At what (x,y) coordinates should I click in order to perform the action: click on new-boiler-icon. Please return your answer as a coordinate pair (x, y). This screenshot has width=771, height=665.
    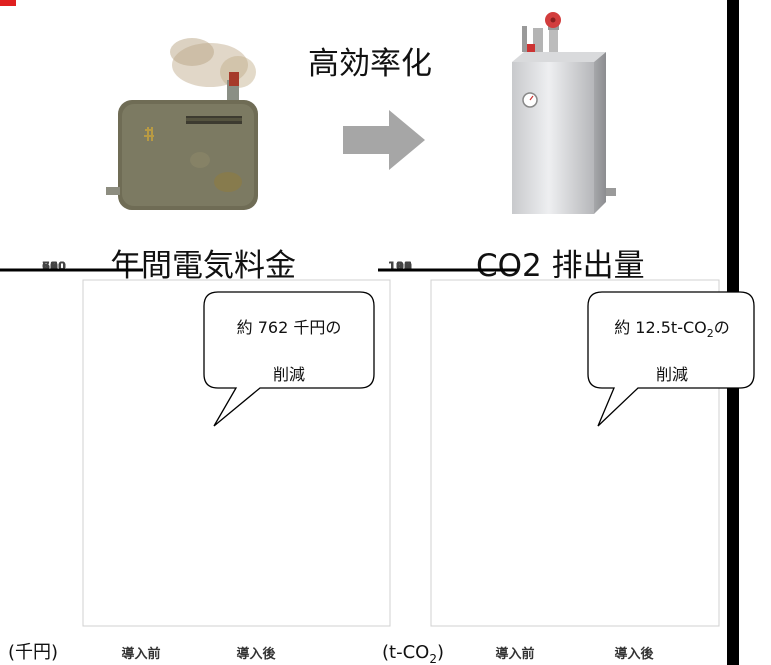
    Looking at the image, I should click on (564, 113).